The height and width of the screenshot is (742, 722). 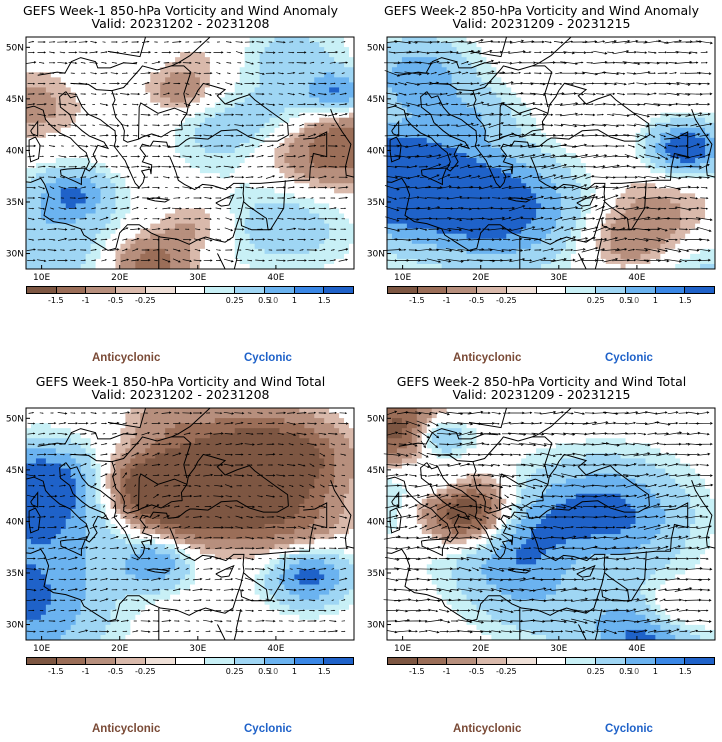 What do you see at coordinates (548, 151) in the screenshot?
I see `wind-vectors` at bounding box center [548, 151].